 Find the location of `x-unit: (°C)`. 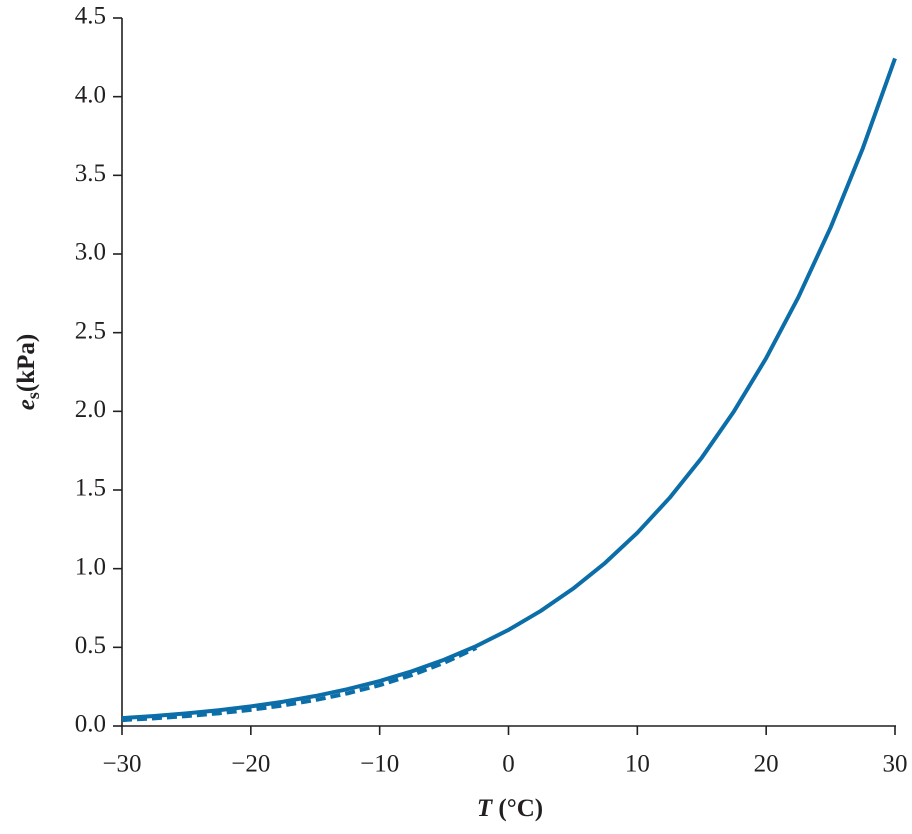

x-unit: (°C) is located at coordinates (520, 808).